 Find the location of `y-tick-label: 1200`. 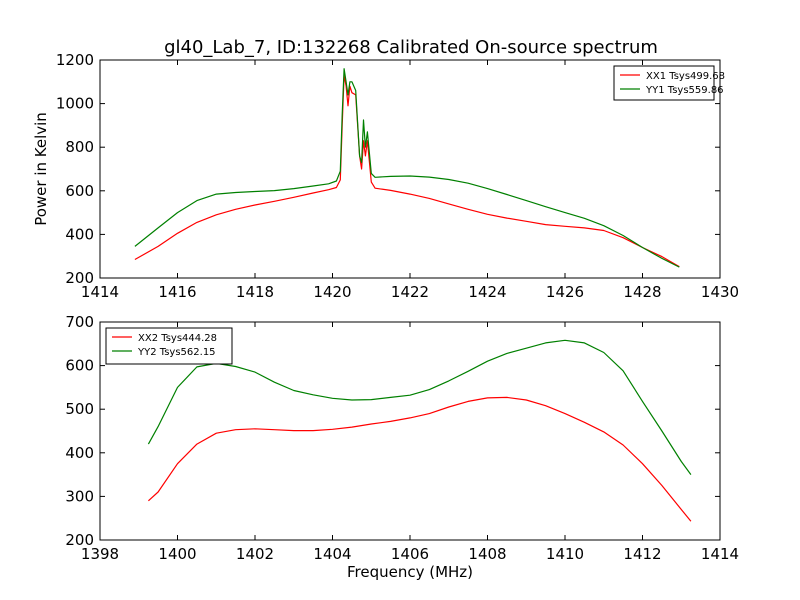

y-tick-label: 1200 is located at coordinates (75, 60).